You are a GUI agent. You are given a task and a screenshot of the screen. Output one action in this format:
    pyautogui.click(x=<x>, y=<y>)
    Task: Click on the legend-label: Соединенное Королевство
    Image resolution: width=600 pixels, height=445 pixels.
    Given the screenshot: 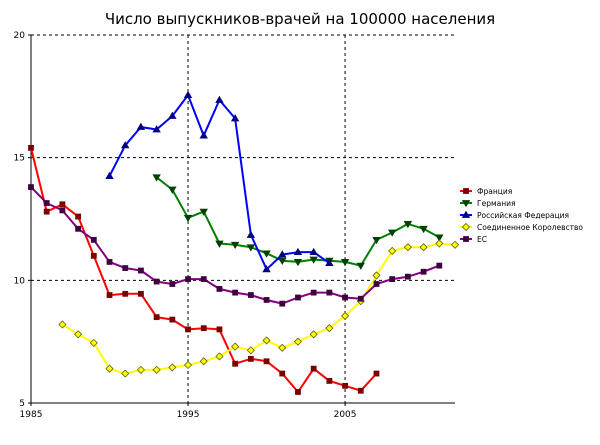 What is the action you would take?
    pyautogui.click(x=530, y=227)
    